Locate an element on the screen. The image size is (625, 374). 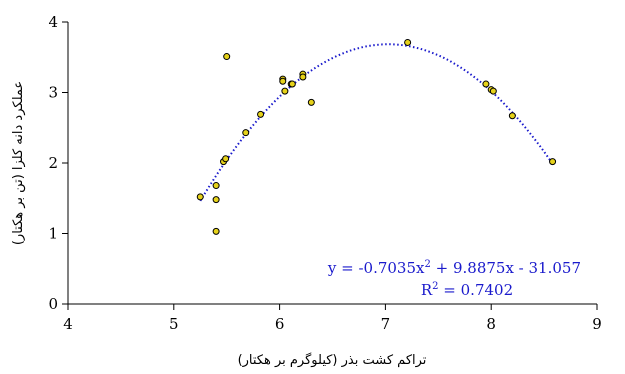
y-tick-label: 2 is located at coordinates (53, 163).